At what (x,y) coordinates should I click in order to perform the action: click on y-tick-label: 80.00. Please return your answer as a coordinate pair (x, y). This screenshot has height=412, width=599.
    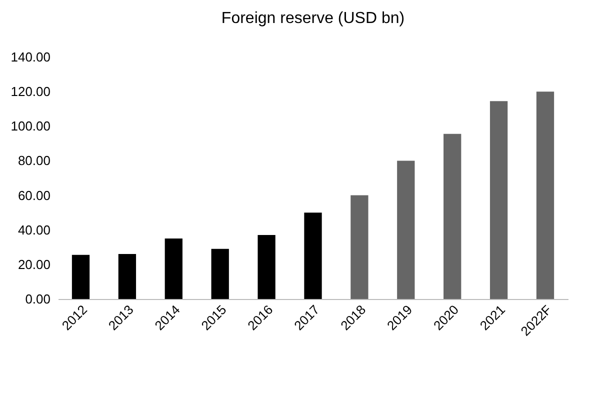
    Looking at the image, I should click on (34, 160).